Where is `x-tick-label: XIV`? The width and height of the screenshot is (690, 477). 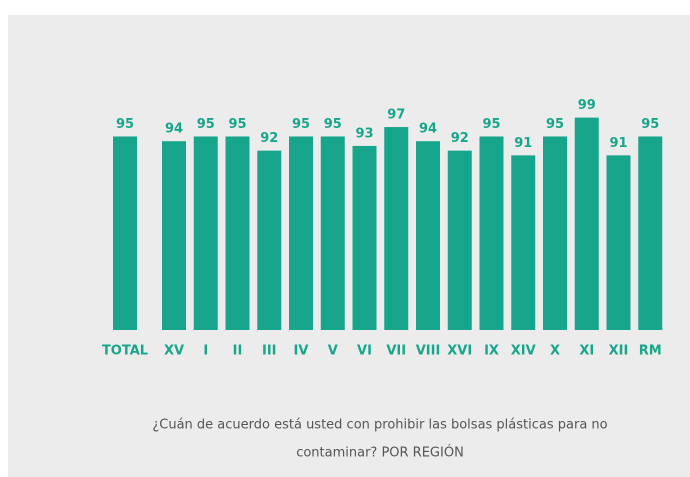
x-tick-label: XIV is located at coordinates (523, 351).